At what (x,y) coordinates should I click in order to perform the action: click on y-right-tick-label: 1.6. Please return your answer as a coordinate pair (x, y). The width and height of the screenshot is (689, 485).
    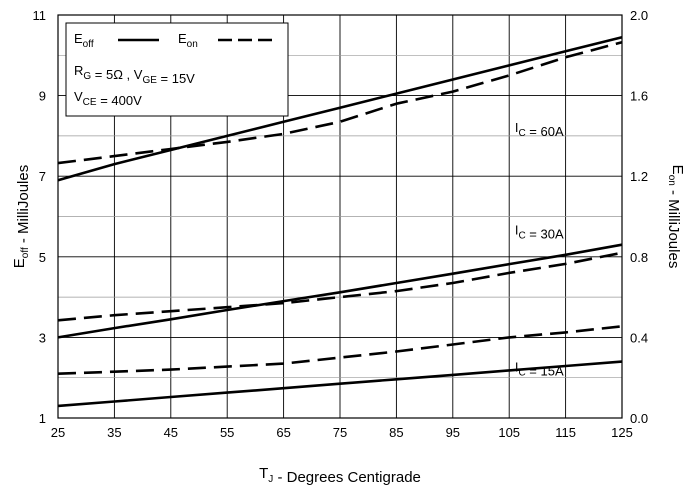
    Looking at the image, I should click on (639, 96).